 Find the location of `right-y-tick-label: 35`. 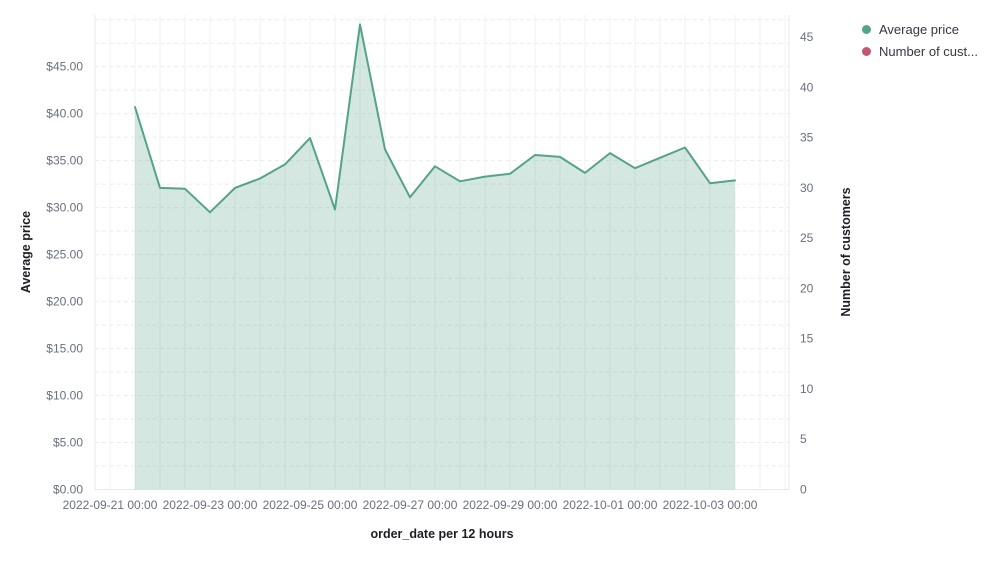

right-y-tick-label: 35 is located at coordinates (807, 138).